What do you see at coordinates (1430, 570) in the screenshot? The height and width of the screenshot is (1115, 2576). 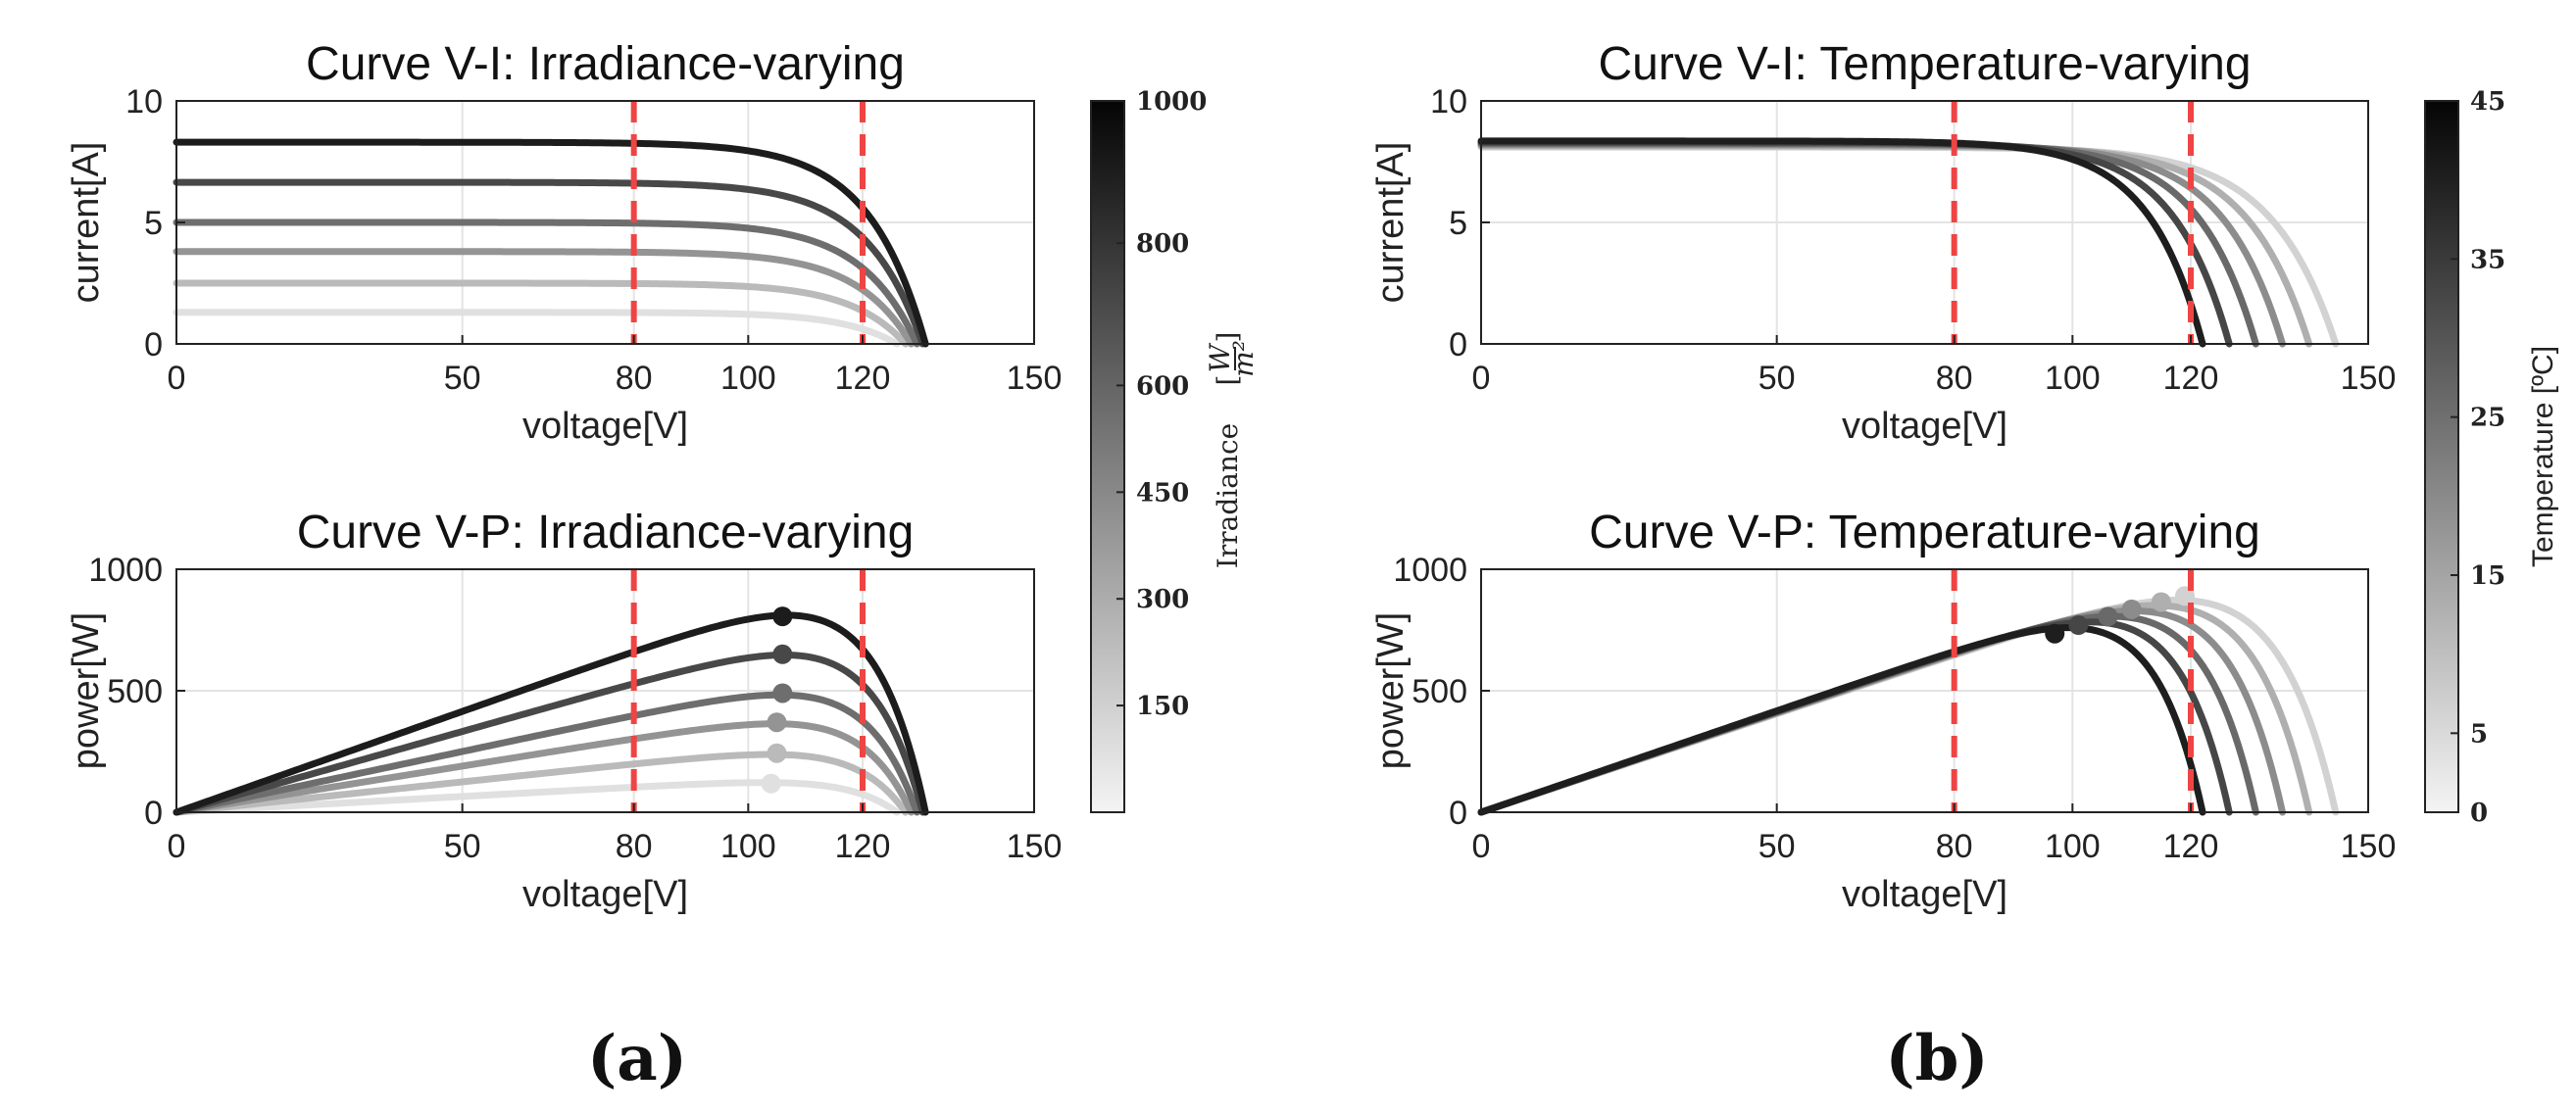 I see `y-tick-label: 1000` at bounding box center [1430, 570].